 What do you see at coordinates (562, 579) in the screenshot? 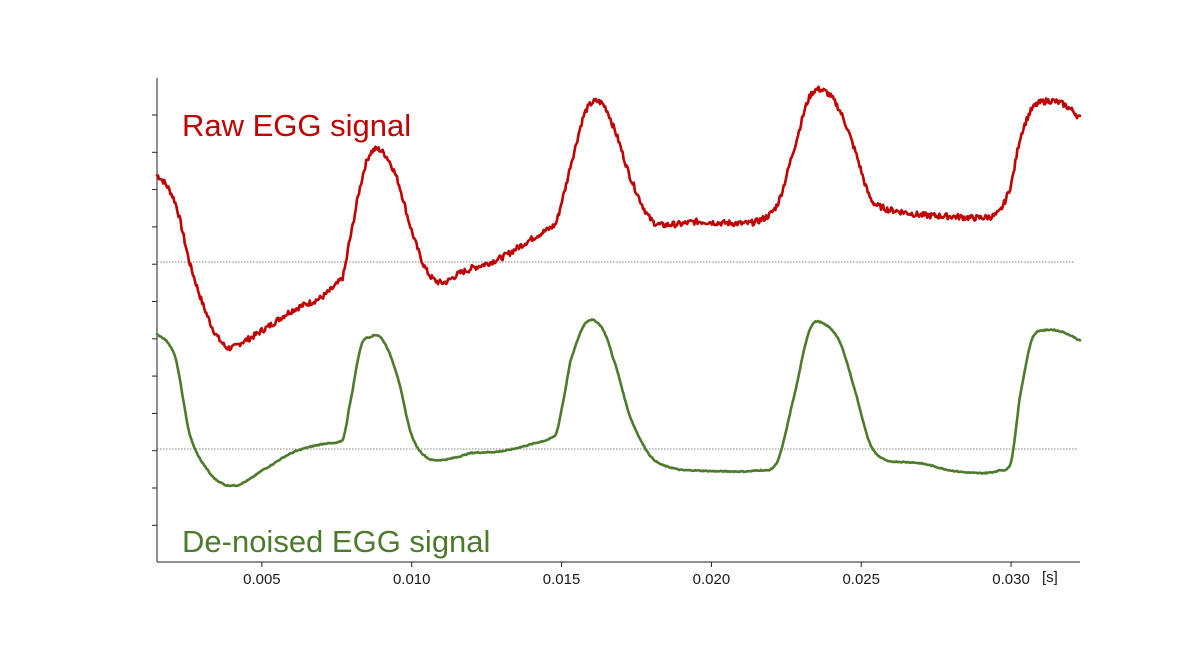
I see `x-tick-label: 0.015` at bounding box center [562, 579].